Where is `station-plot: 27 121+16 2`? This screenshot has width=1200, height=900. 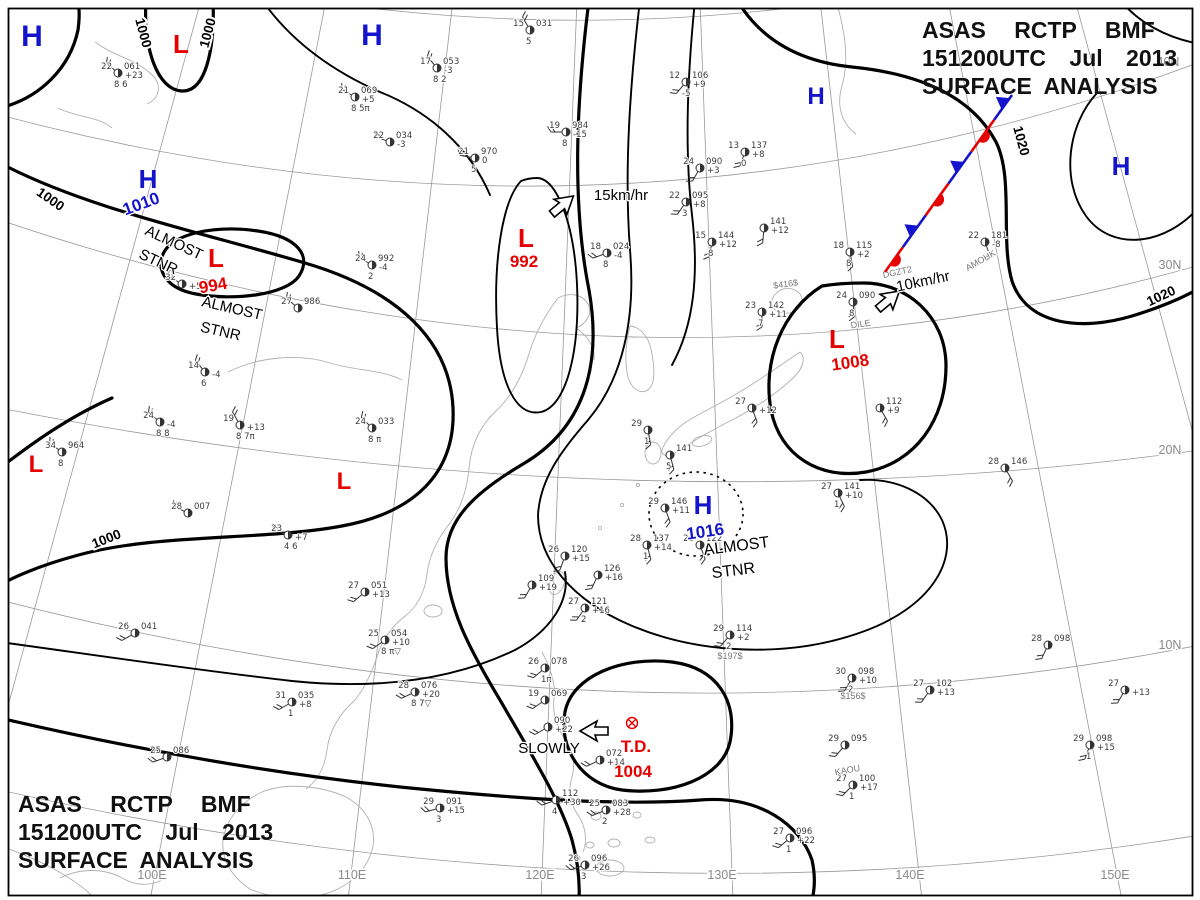
station-plot: 27 121+16 2 is located at coordinates (589, 611).